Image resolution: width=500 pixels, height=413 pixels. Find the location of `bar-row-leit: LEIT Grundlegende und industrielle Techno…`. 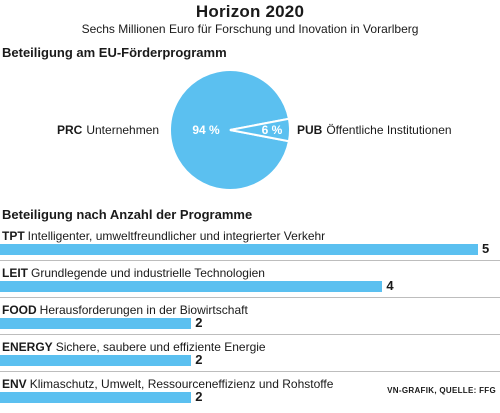

bar-row-leit: LEIT Grundlegende und industrielle Techno… is located at coordinates (250, 284).